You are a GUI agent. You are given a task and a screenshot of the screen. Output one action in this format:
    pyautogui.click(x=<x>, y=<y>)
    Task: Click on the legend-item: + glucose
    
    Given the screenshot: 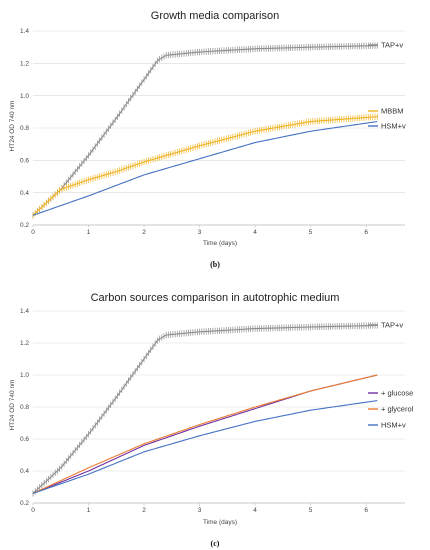 What is the action you would take?
    pyautogui.click(x=390, y=393)
    